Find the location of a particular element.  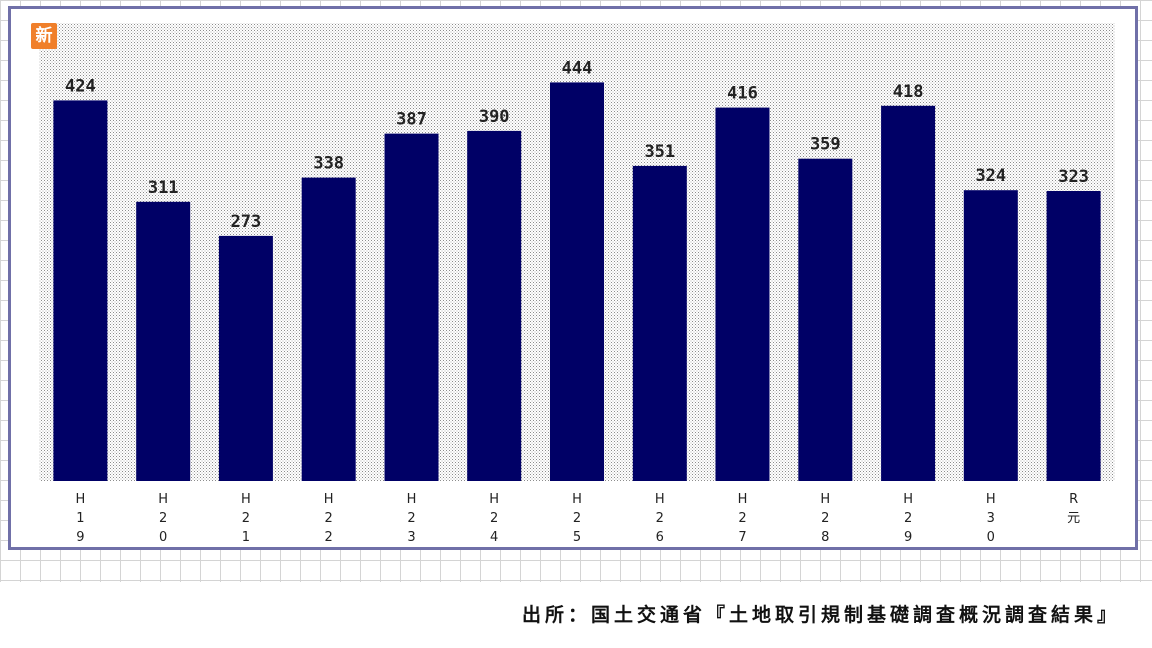

x-tick-label-7-0: H is located at coordinates (660, 499).